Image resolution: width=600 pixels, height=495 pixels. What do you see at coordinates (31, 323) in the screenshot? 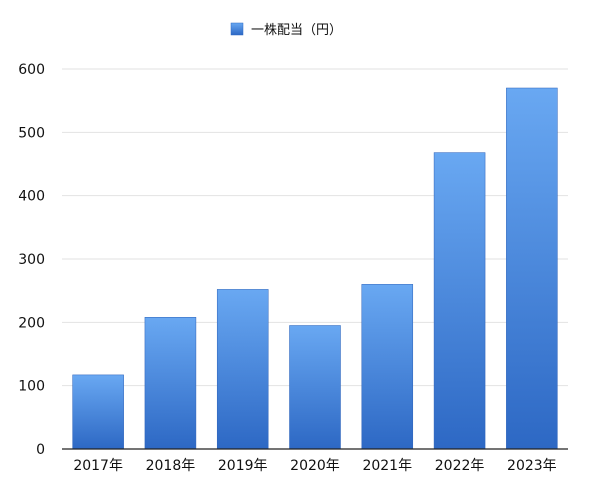
I see `y-tick-label: 200` at bounding box center [31, 323].